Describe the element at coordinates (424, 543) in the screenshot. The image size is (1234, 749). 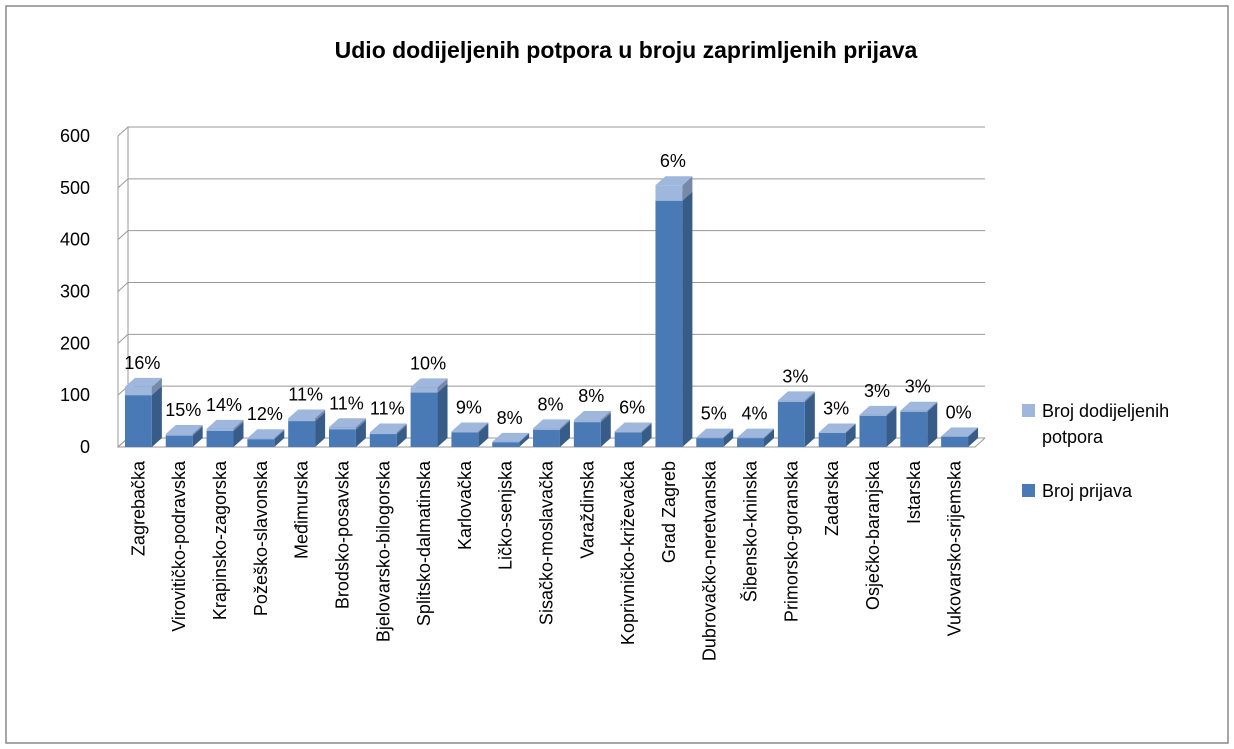
I see `x-tick-label: Splitsko-dalmatinska` at that location.